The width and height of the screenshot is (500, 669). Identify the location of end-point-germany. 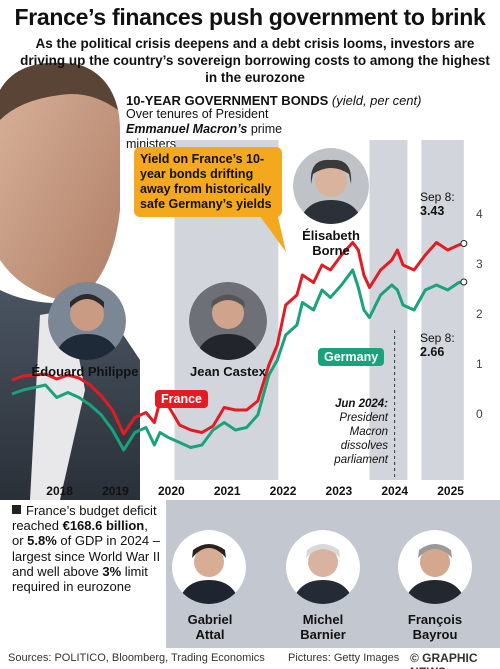
(464, 282).